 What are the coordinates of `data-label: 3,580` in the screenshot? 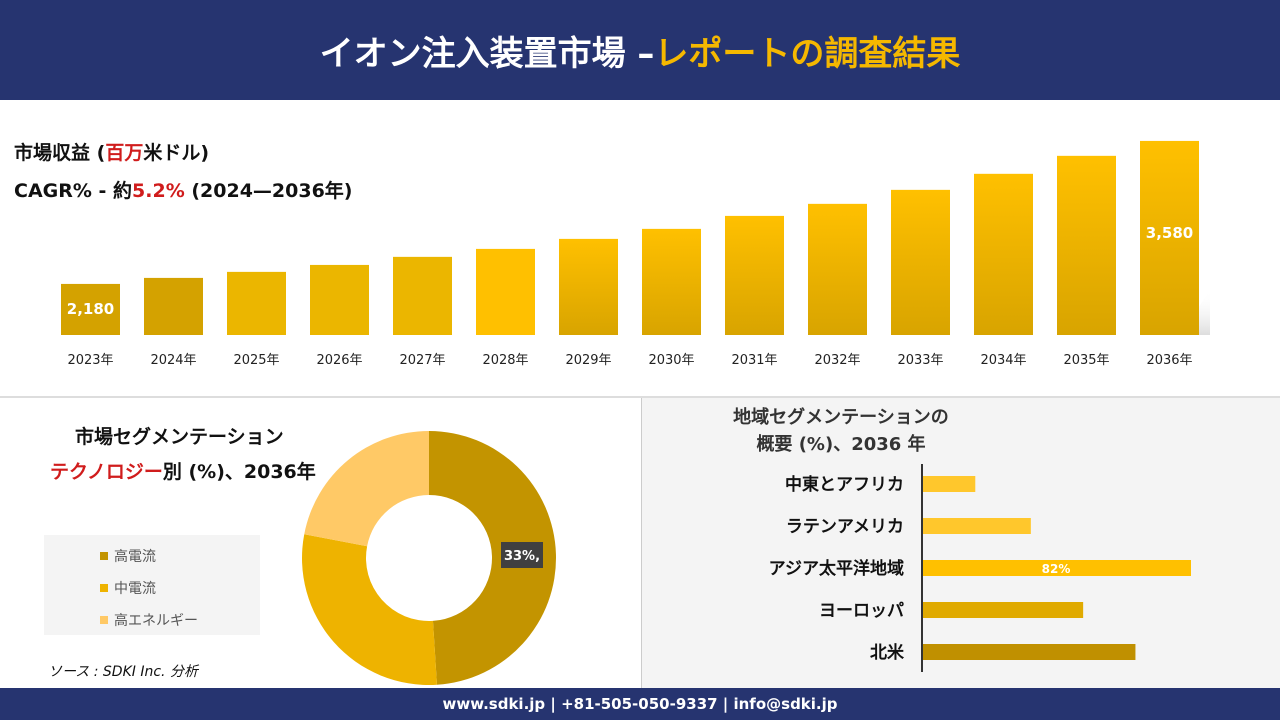 It's located at (1169, 233).